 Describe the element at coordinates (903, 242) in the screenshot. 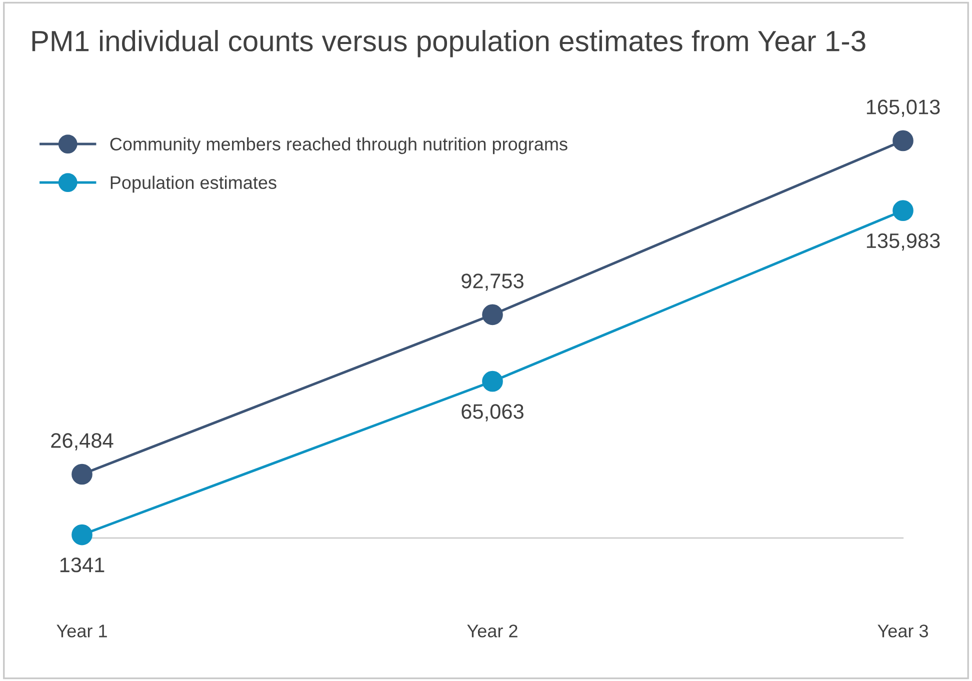

I see `data-label: 135,983` at that location.